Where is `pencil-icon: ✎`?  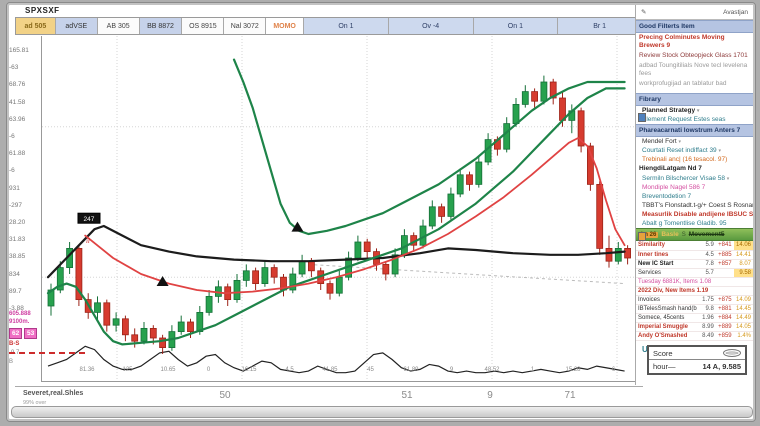
pencil-icon: ✎ is located at coordinates (644, 12).